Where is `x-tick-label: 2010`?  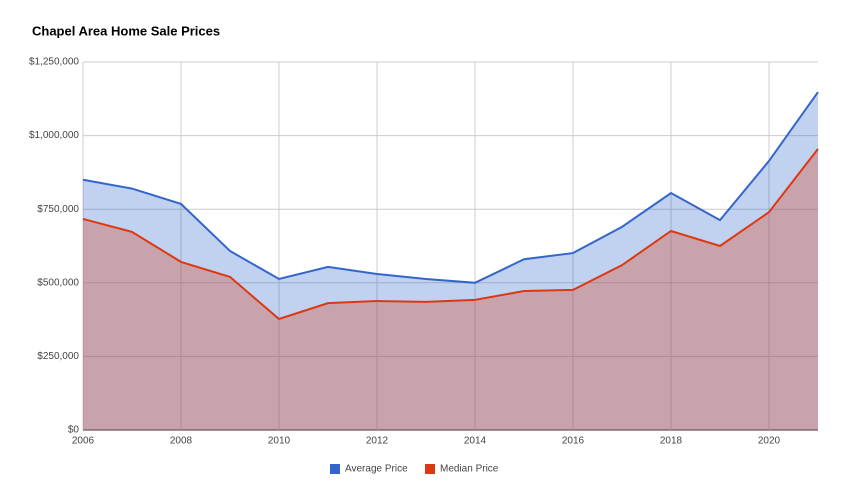
x-tick-label: 2010 is located at coordinates (279, 441).